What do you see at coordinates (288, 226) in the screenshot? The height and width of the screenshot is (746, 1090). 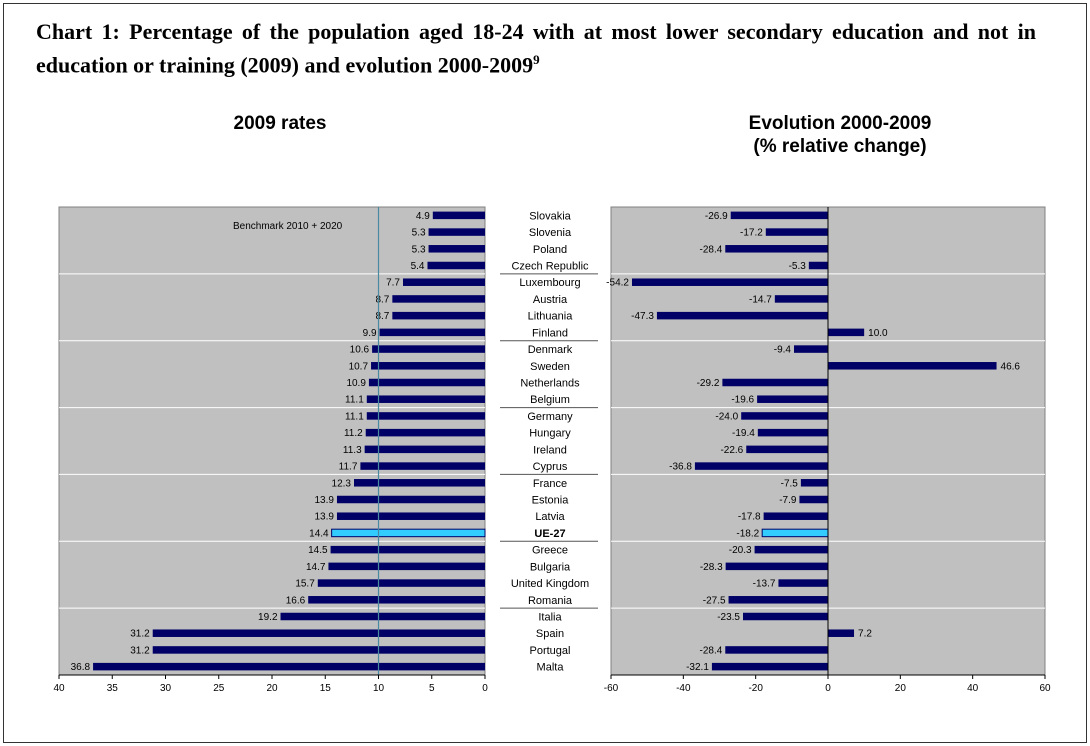 I see `benchmark-label: Benchmark 2010 + 2020` at bounding box center [288, 226].